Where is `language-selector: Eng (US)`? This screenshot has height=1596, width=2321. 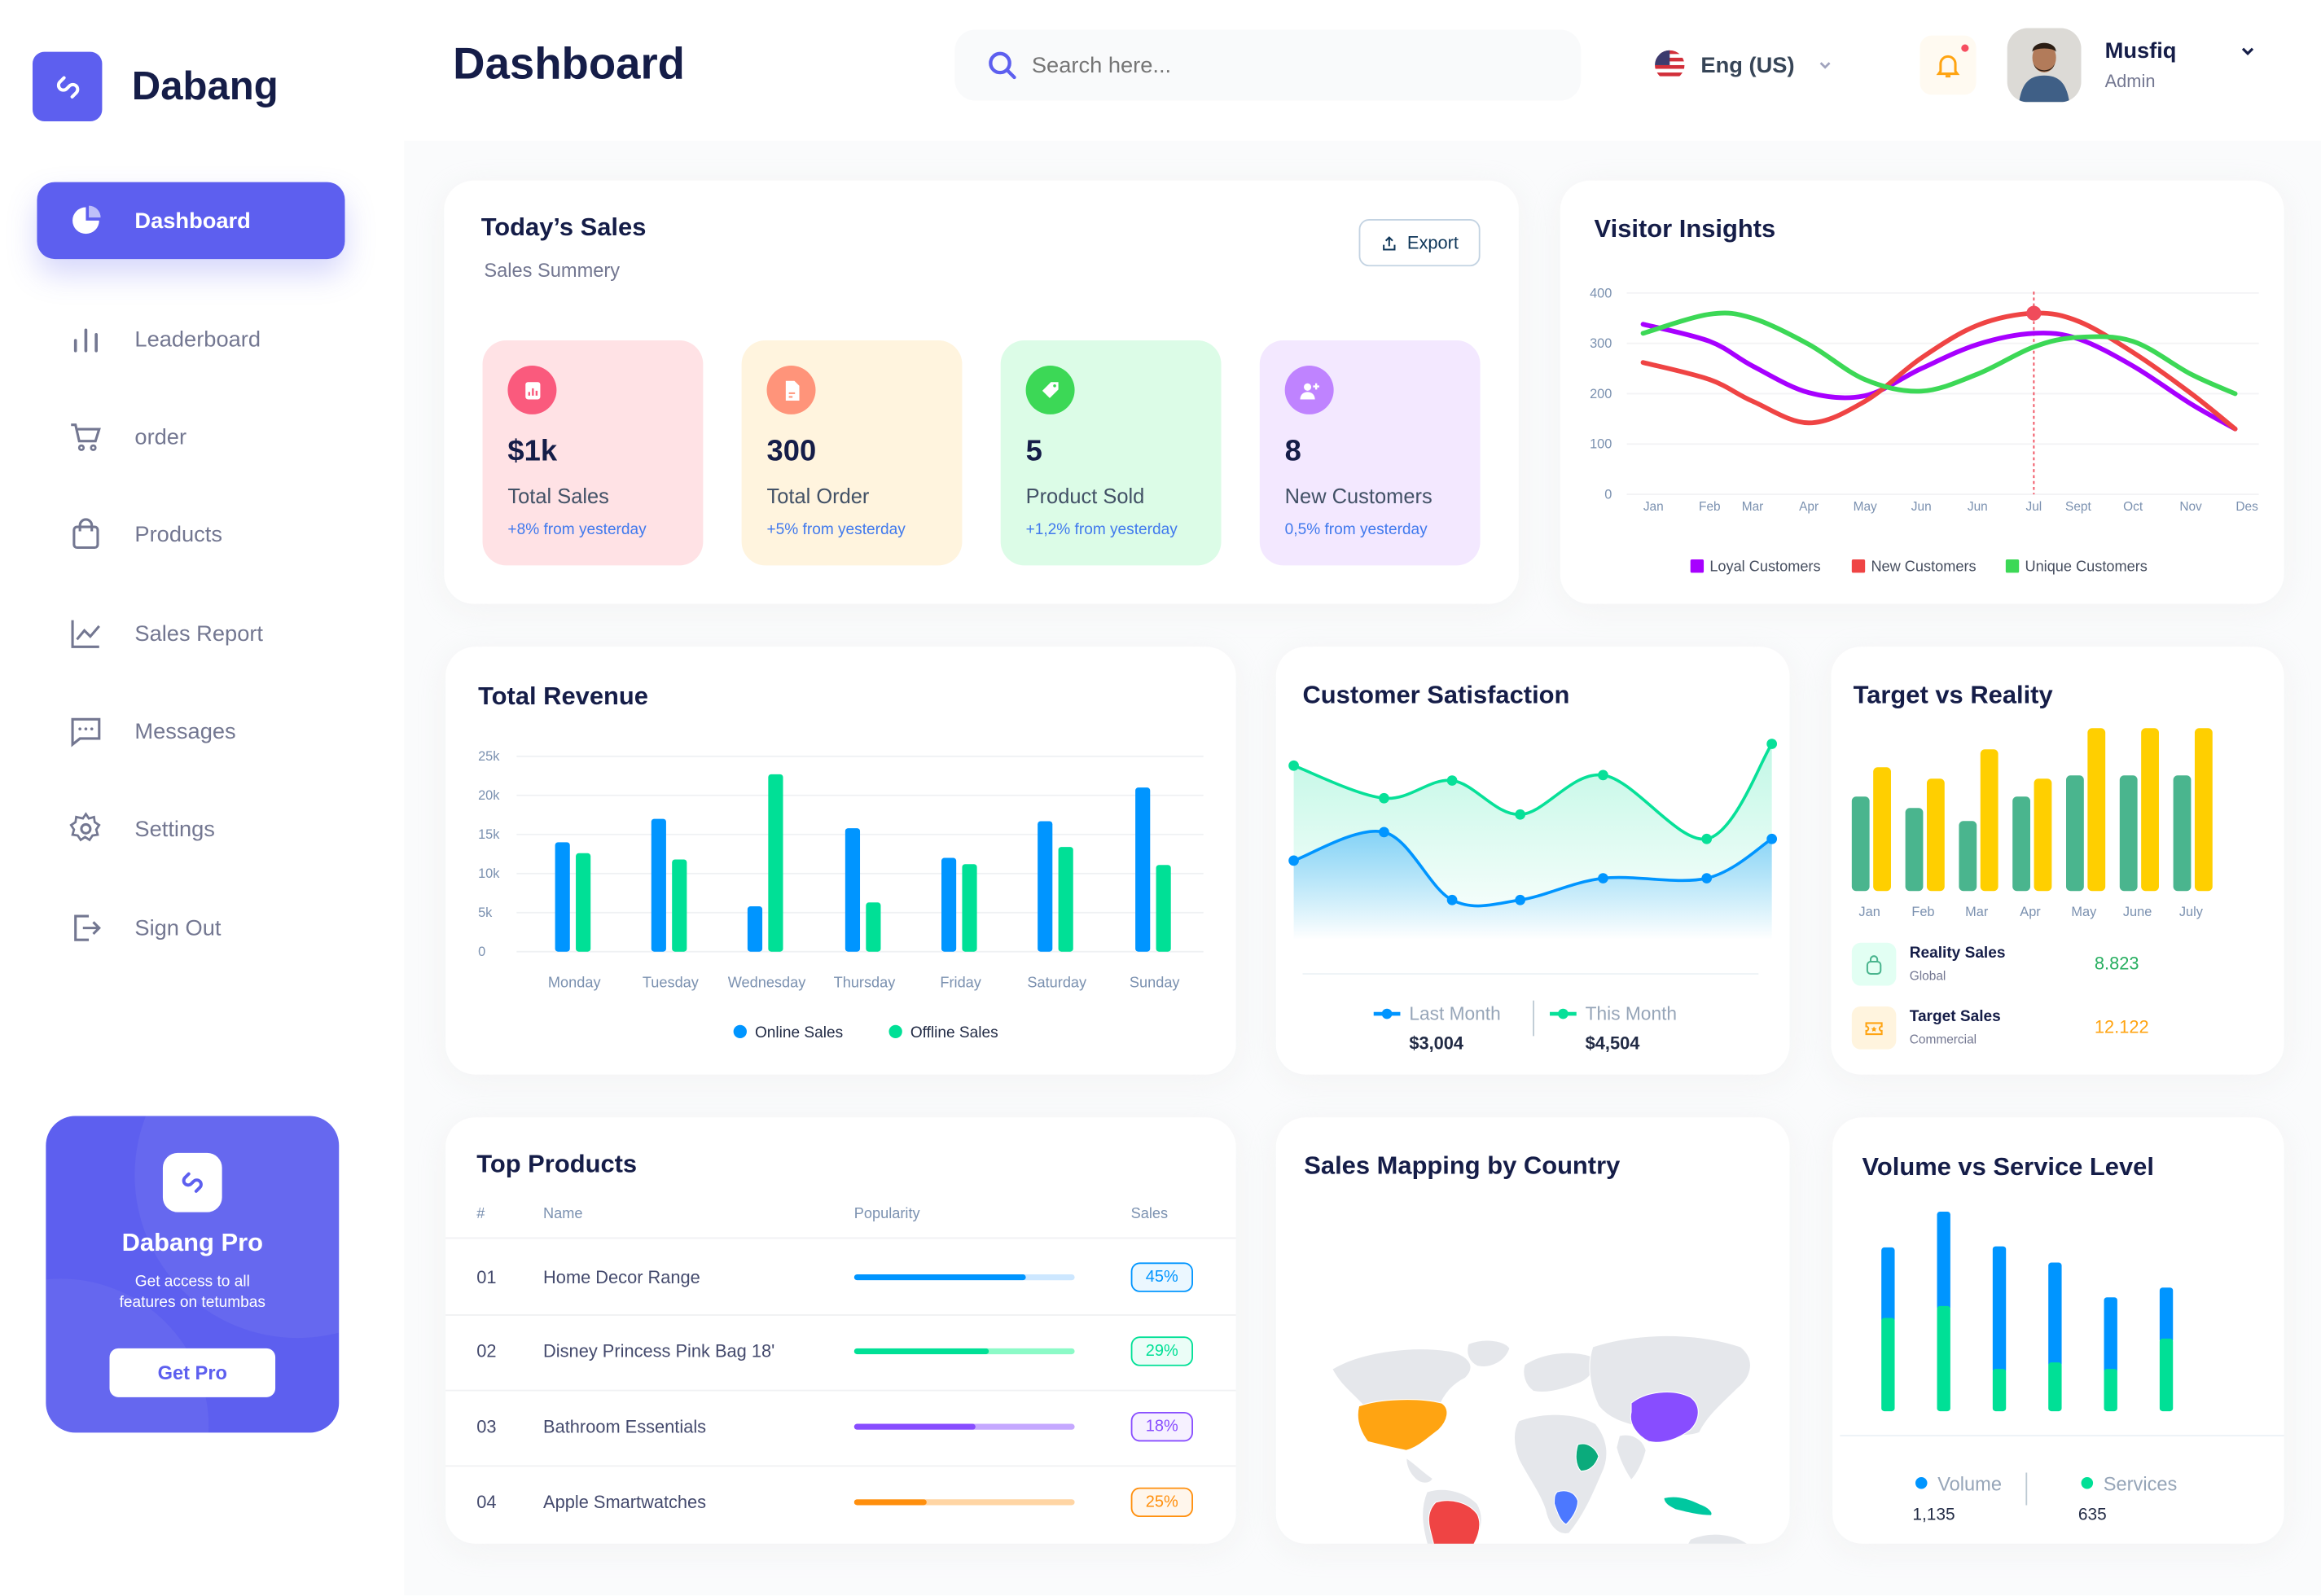 language-selector: Eng (US) is located at coordinates (1743, 65).